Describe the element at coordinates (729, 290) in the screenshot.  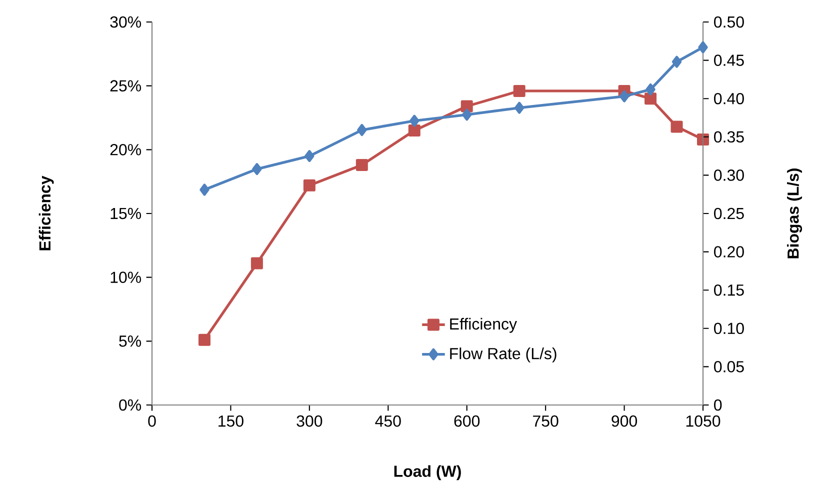
I see `y2-tick-label: 0.15` at that location.